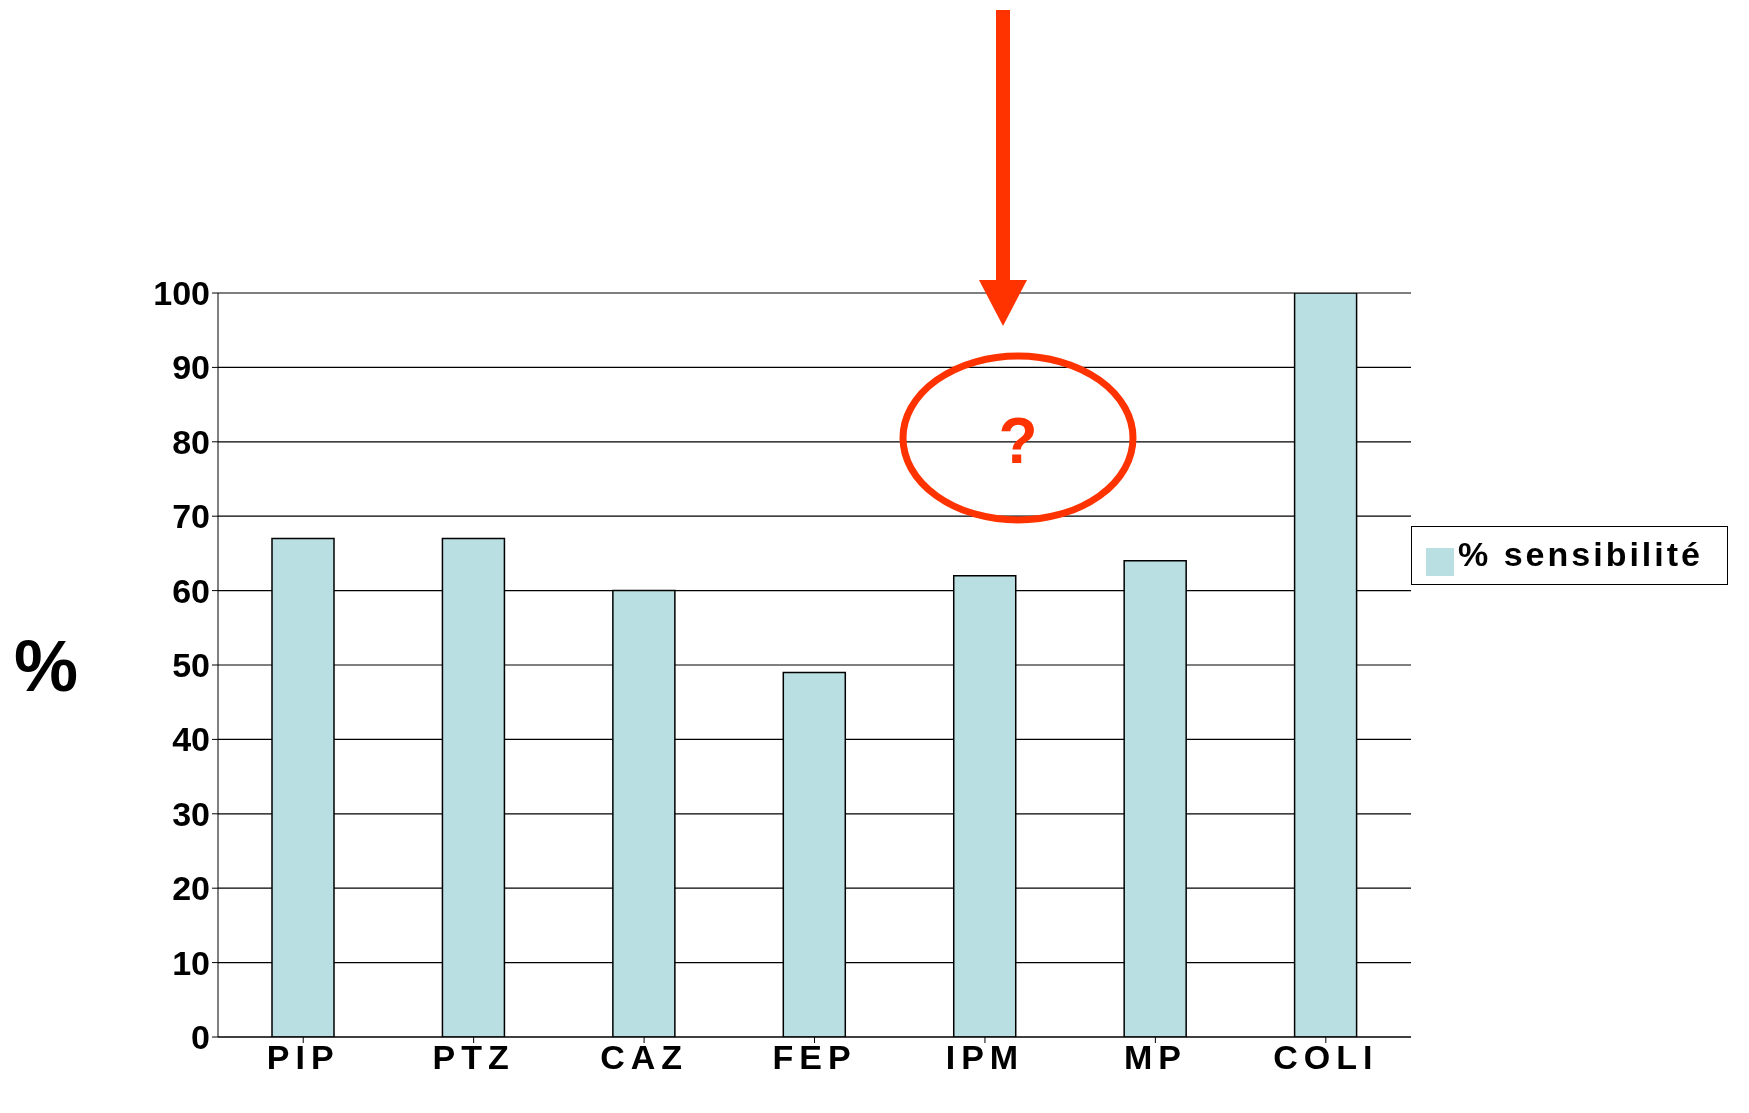  Describe the element at coordinates (1580, 554) in the screenshot. I see `legend-label: % sensibilité` at that location.